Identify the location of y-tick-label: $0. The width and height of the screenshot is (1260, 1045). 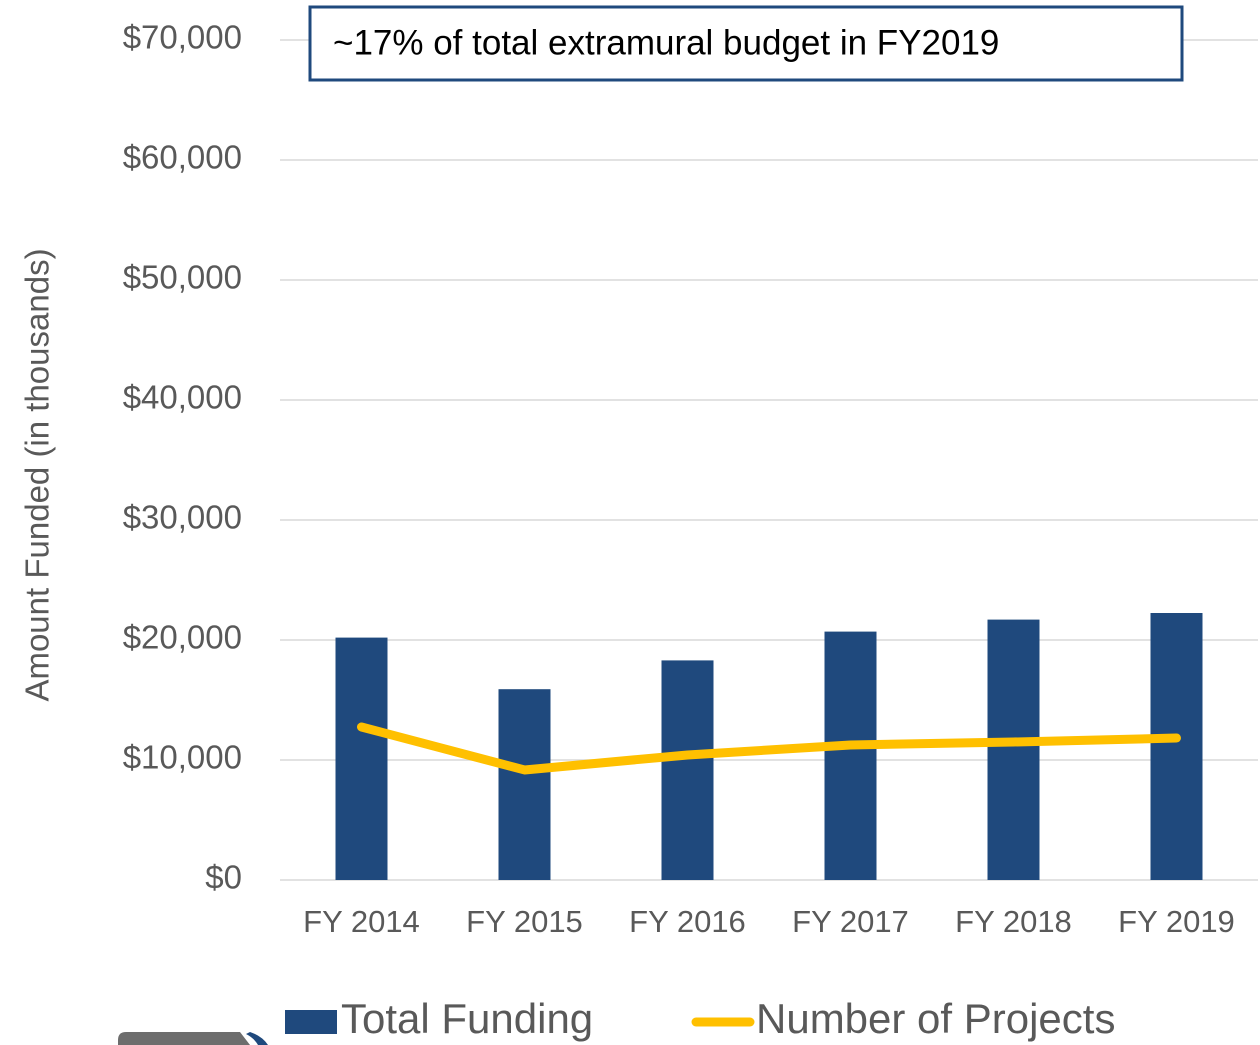
(223, 877).